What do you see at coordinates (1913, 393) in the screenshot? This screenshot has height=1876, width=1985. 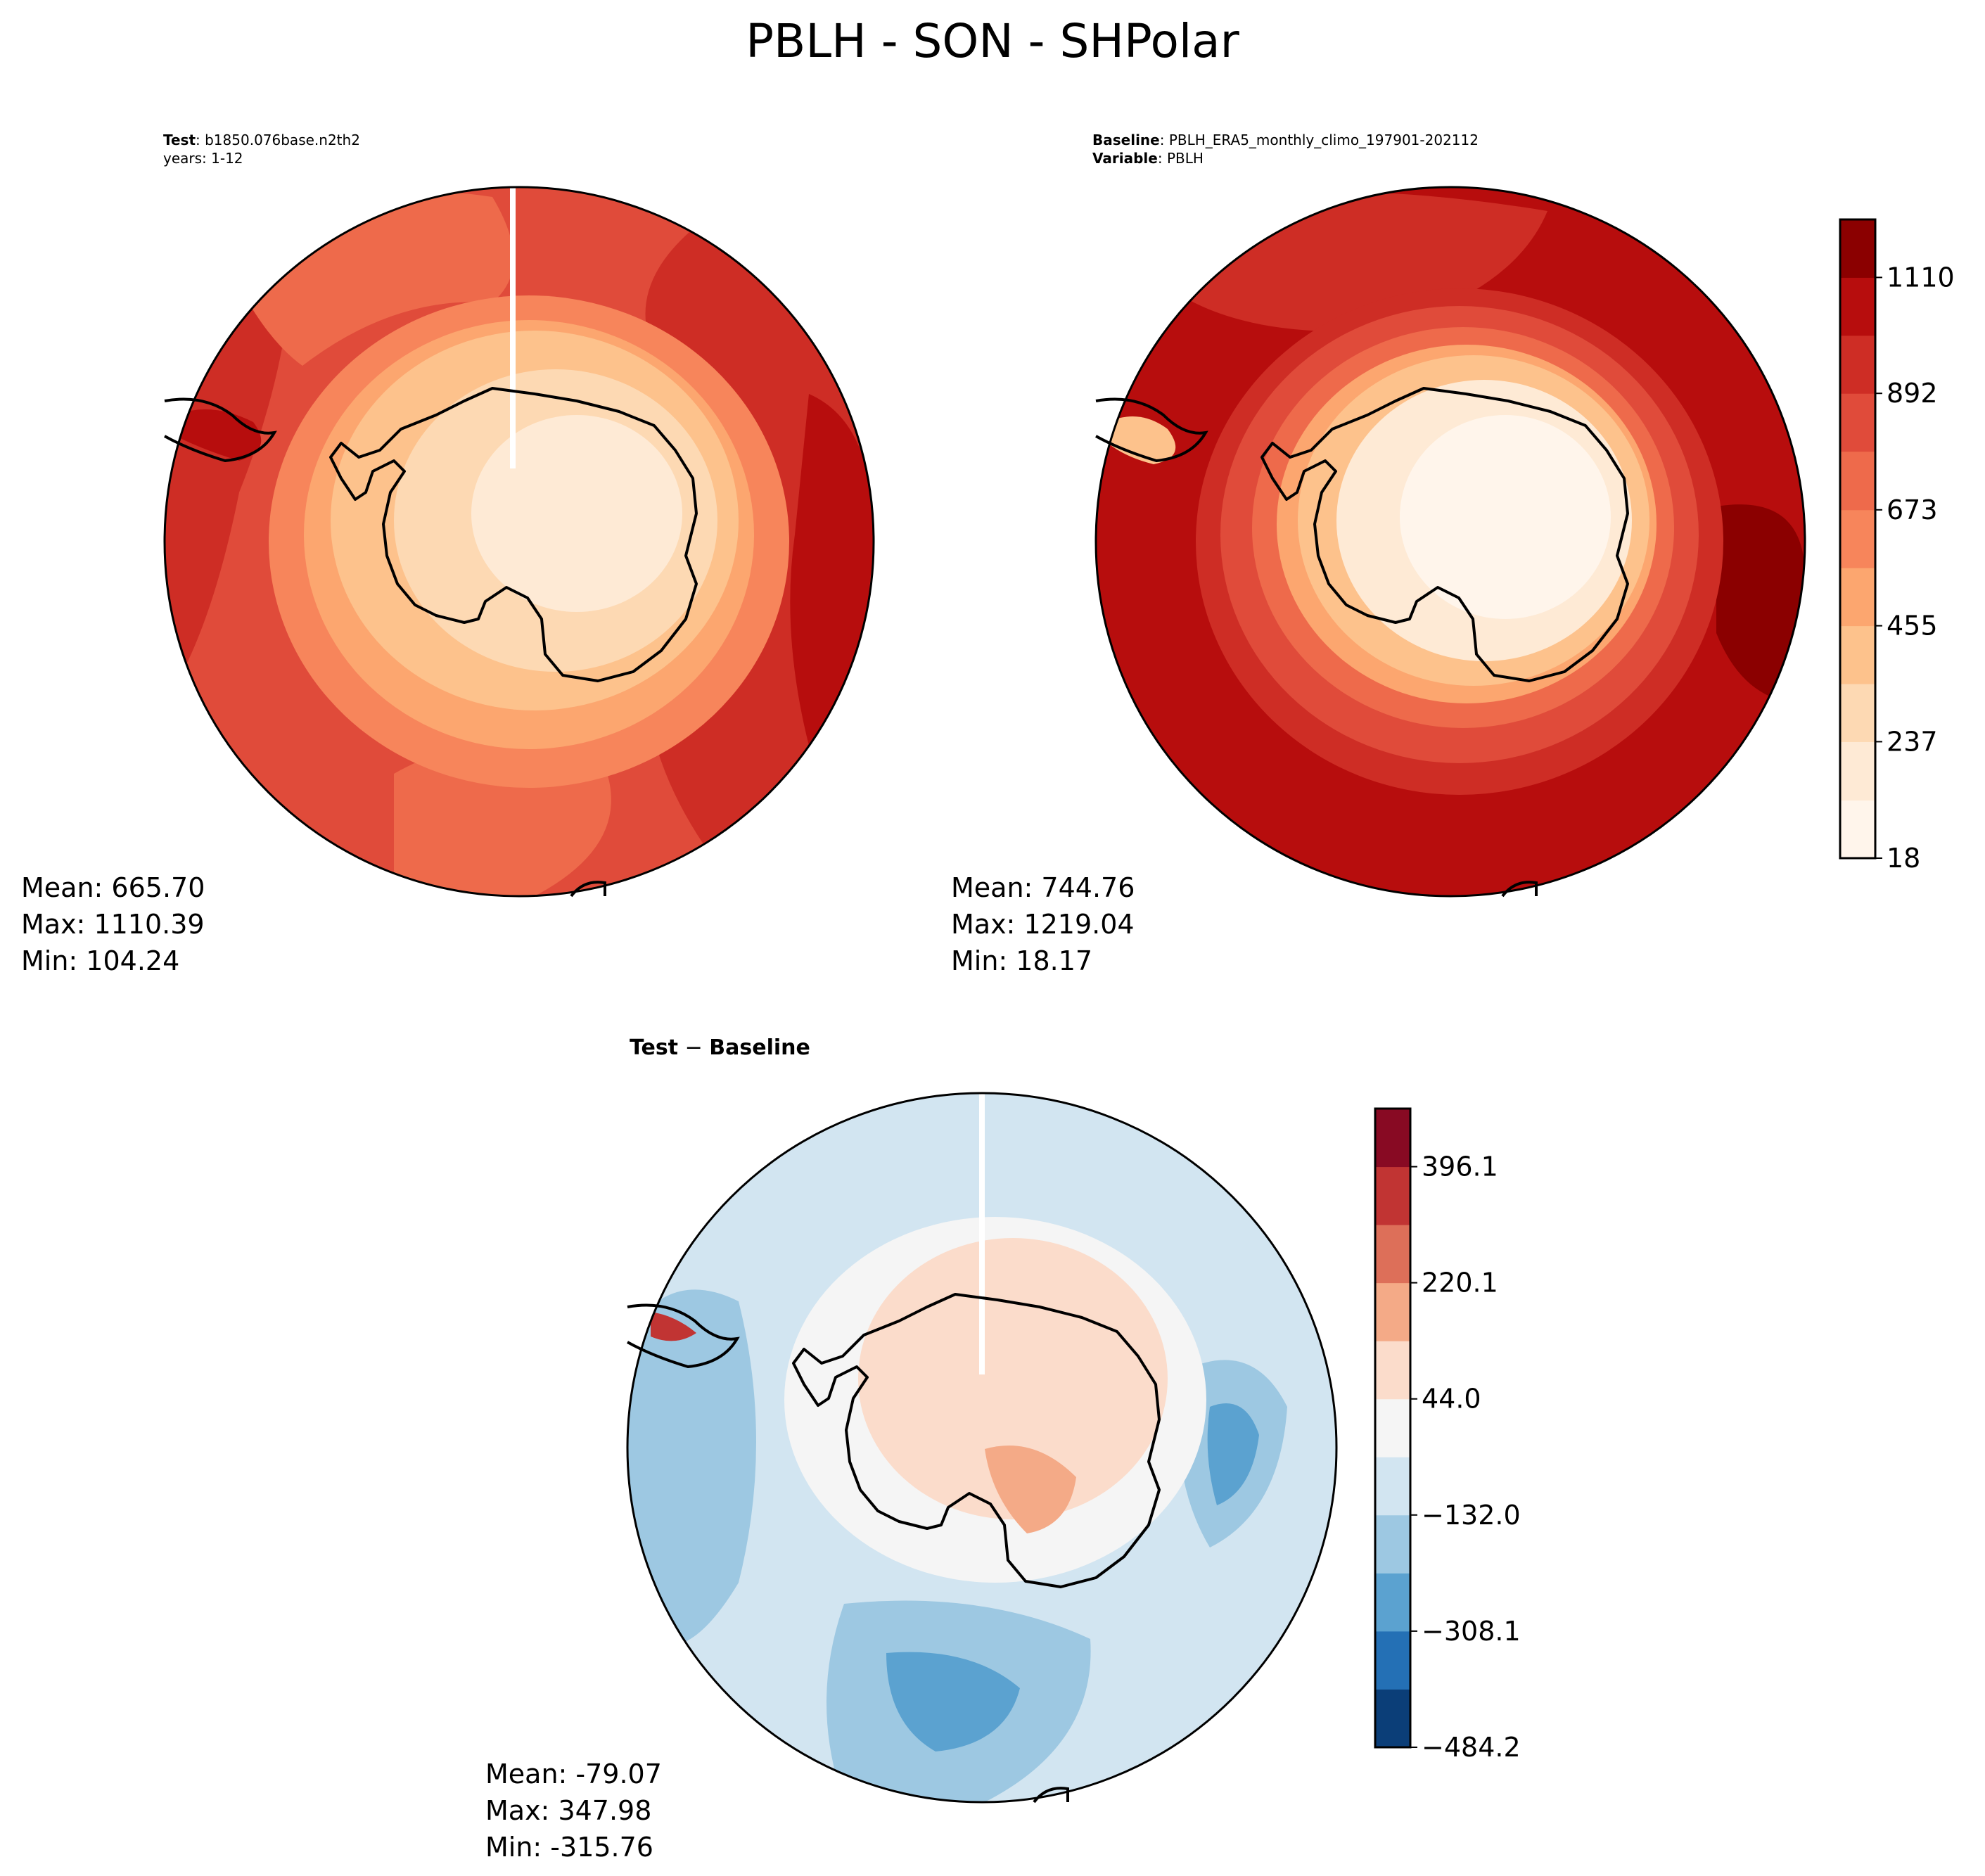 I see `baseline-colorbar-tick-label: 892` at bounding box center [1913, 393].